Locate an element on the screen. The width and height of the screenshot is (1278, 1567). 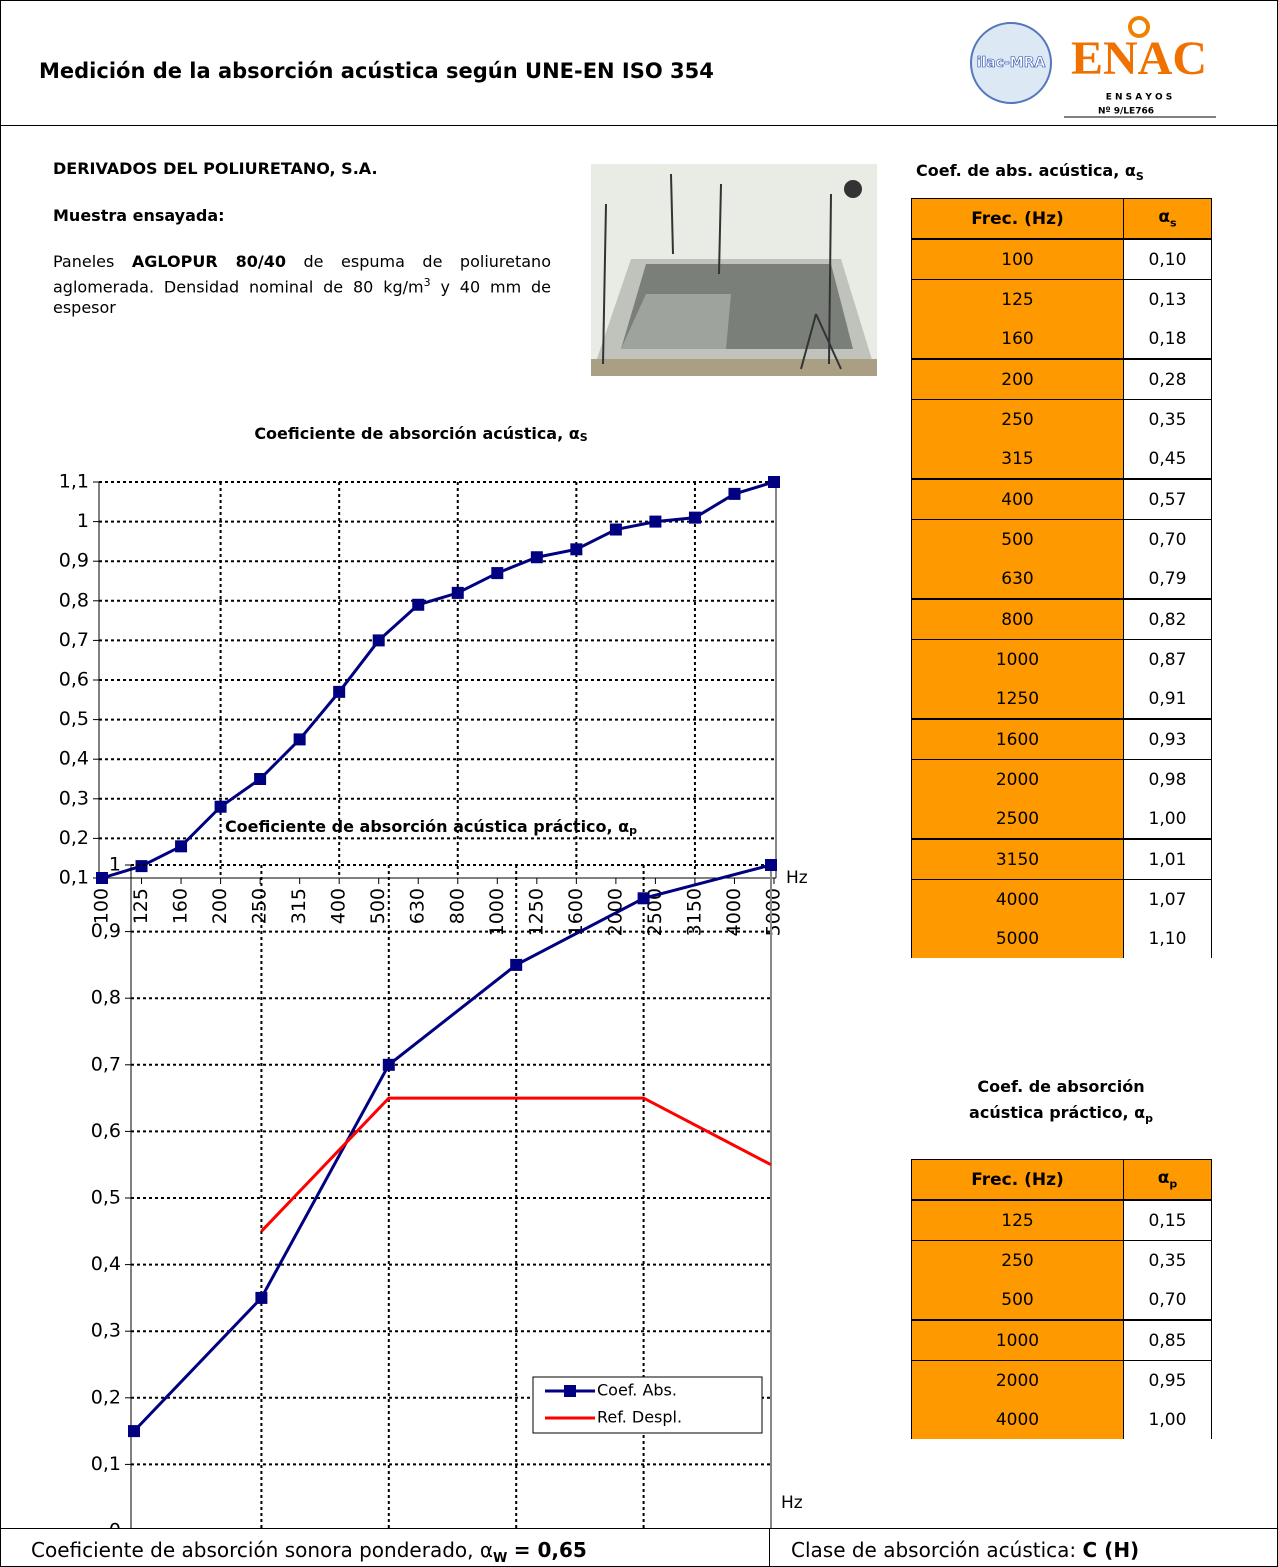
x-tick-label: 250 is located at coordinates (260, 906).